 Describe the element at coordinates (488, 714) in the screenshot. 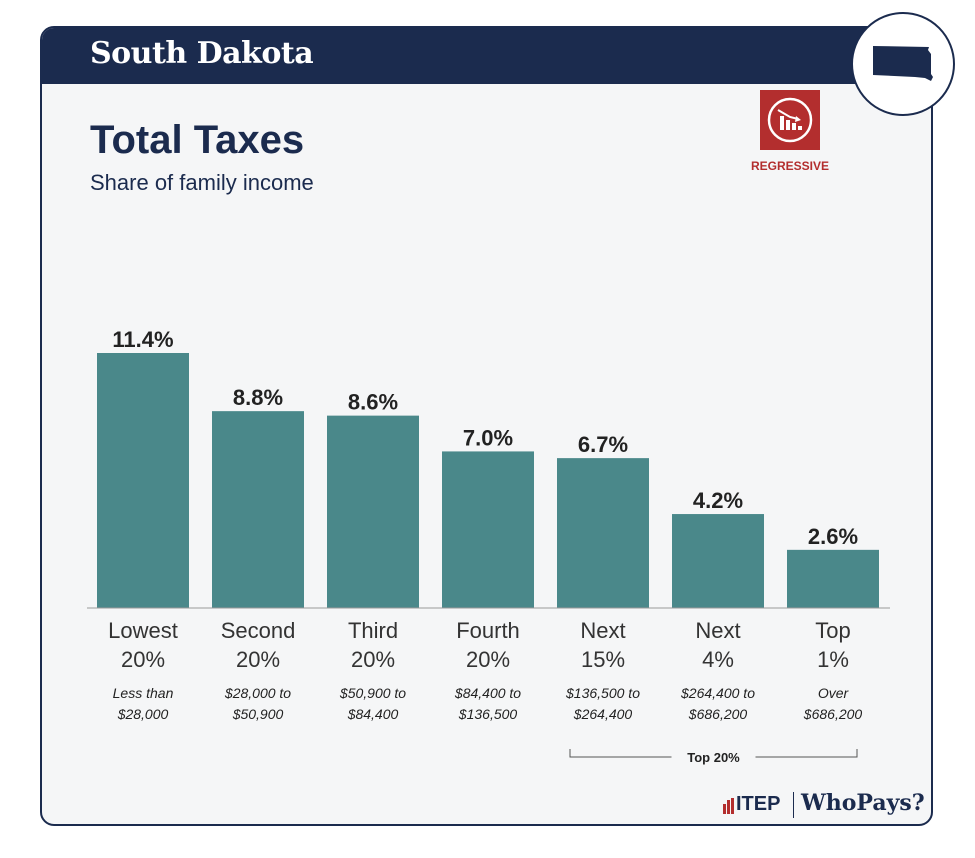

I see `income-range-4-line2: $136,500` at that location.